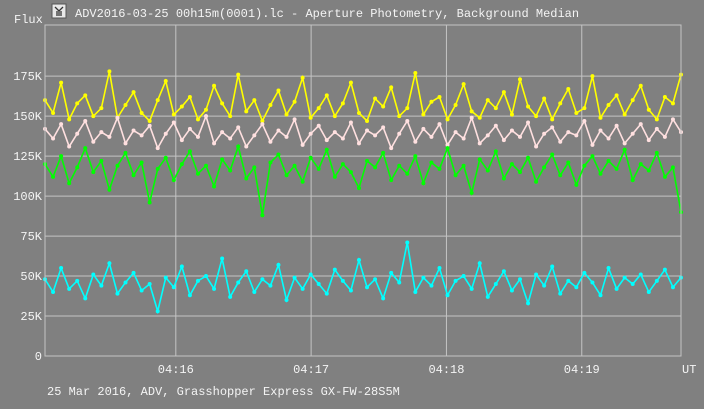  What do you see at coordinates (31, 317) in the screenshot?
I see `y-tick-label: 25K` at bounding box center [31, 317].